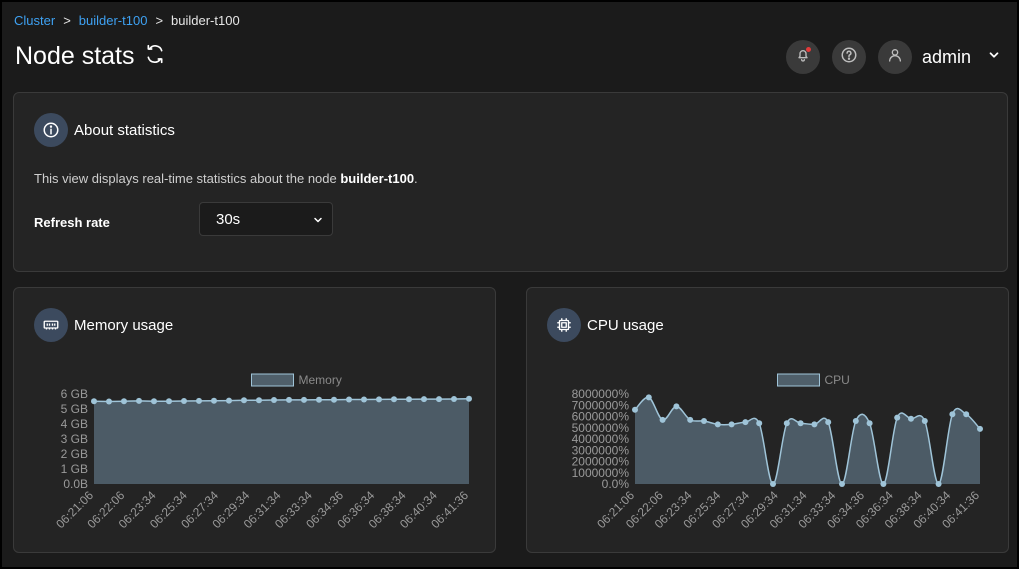 This screenshot has width=1019, height=569. What do you see at coordinates (807, 440) in the screenshot?
I see `series-area` at bounding box center [807, 440].